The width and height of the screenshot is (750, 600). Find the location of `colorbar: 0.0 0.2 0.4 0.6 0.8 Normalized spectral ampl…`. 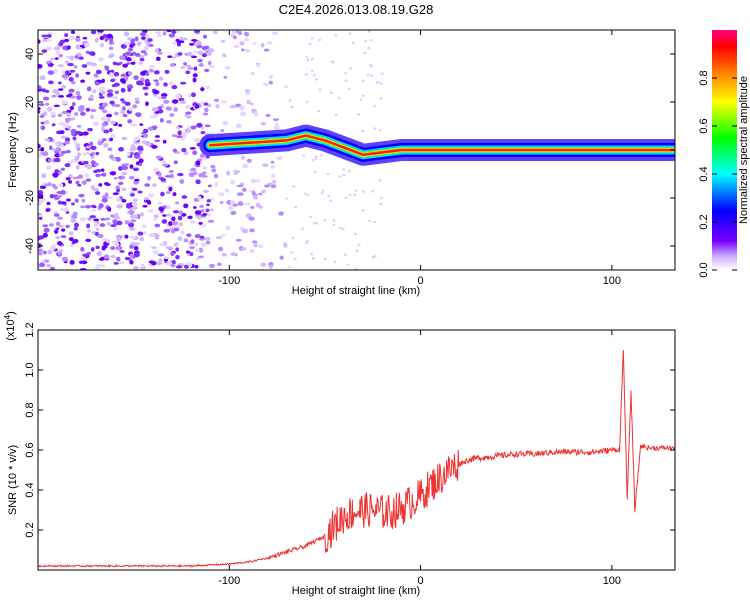

colorbar: 0.0 0.2 0.4 0.6 0.8 Normalized spectral ampl… is located at coordinates (724, 154).